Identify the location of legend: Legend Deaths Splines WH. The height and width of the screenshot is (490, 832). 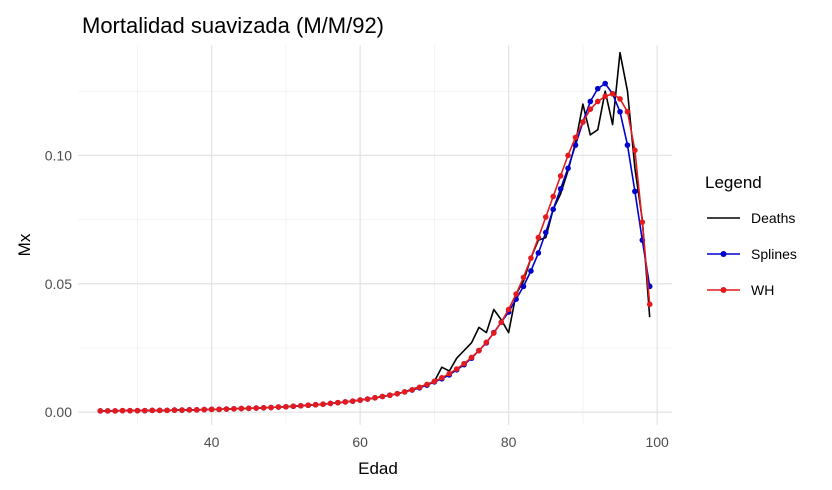
(751, 235).